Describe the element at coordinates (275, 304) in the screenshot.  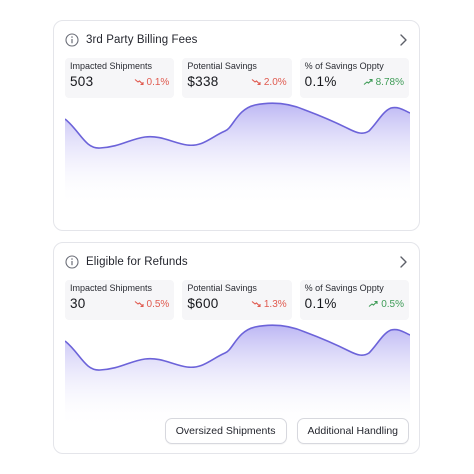
I see `metric-change-value: 1.3%` at that location.